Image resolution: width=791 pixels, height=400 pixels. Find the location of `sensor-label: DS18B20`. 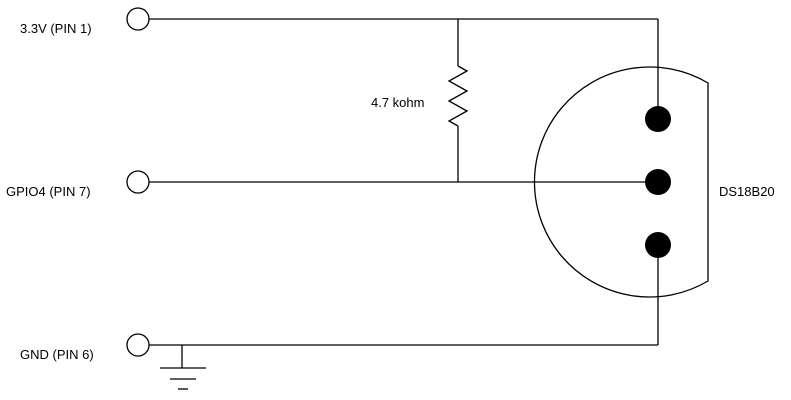

sensor-label: DS18B20 is located at coordinates (747, 191).